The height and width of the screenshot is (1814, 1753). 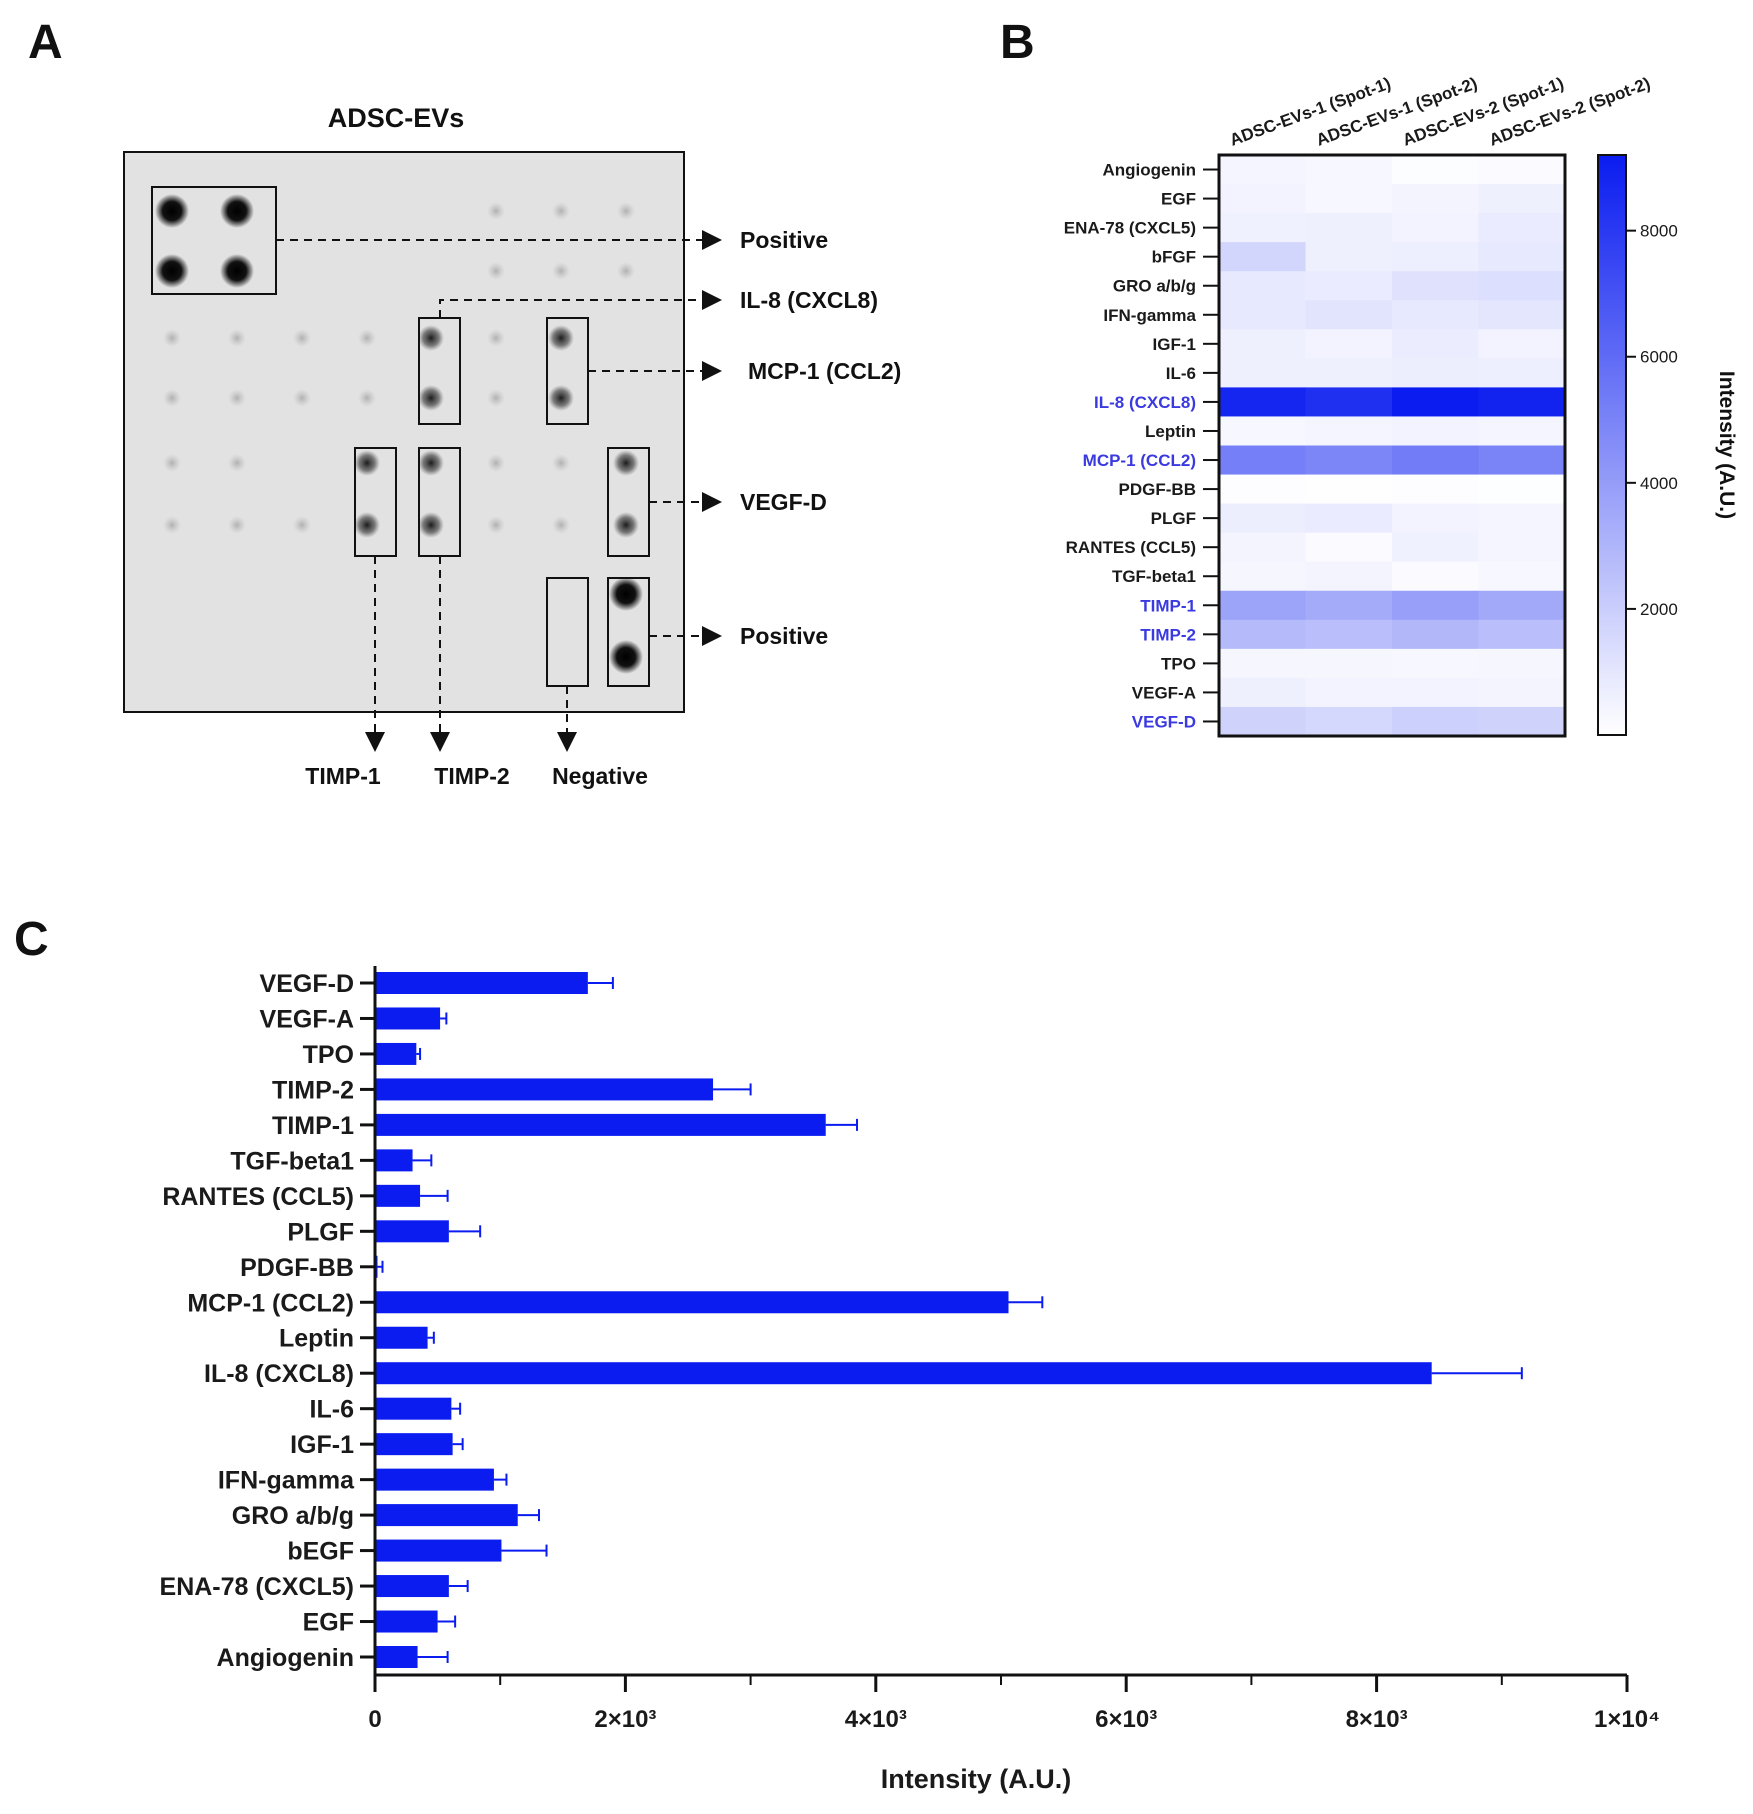 What do you see at coordinates (481, 983) in the screenshot?
I see `bar-vegf-d` at bounding box center [481, 983].